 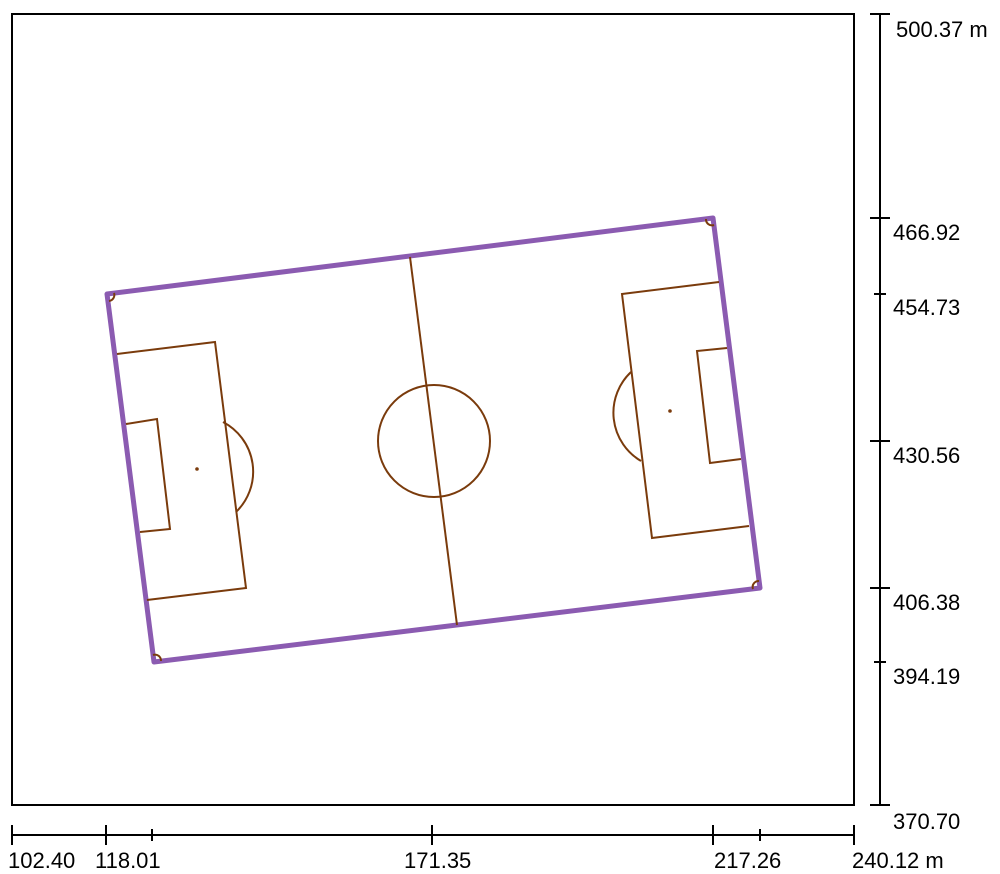 I want to click on y-tick-label: 406.38, so click(x=926, y=602).